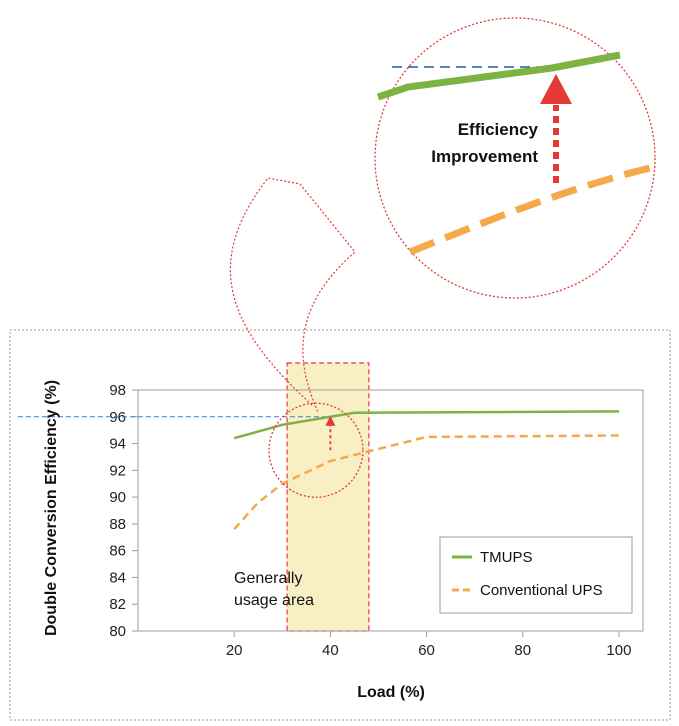 Image resolution: width=679 pixels, height=726 pixels. I want to click on x-axis-ticks: 20 40 60 80 100, so click(428, 645).